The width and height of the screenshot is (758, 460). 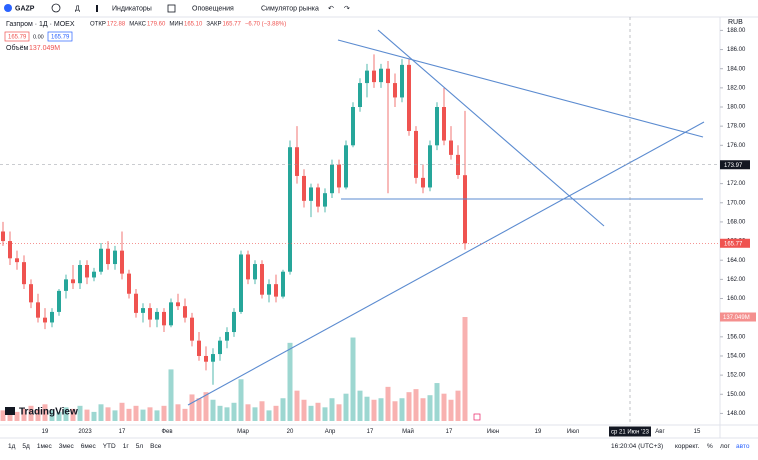 I want to click on bid-box, so click(x=17, y=36).